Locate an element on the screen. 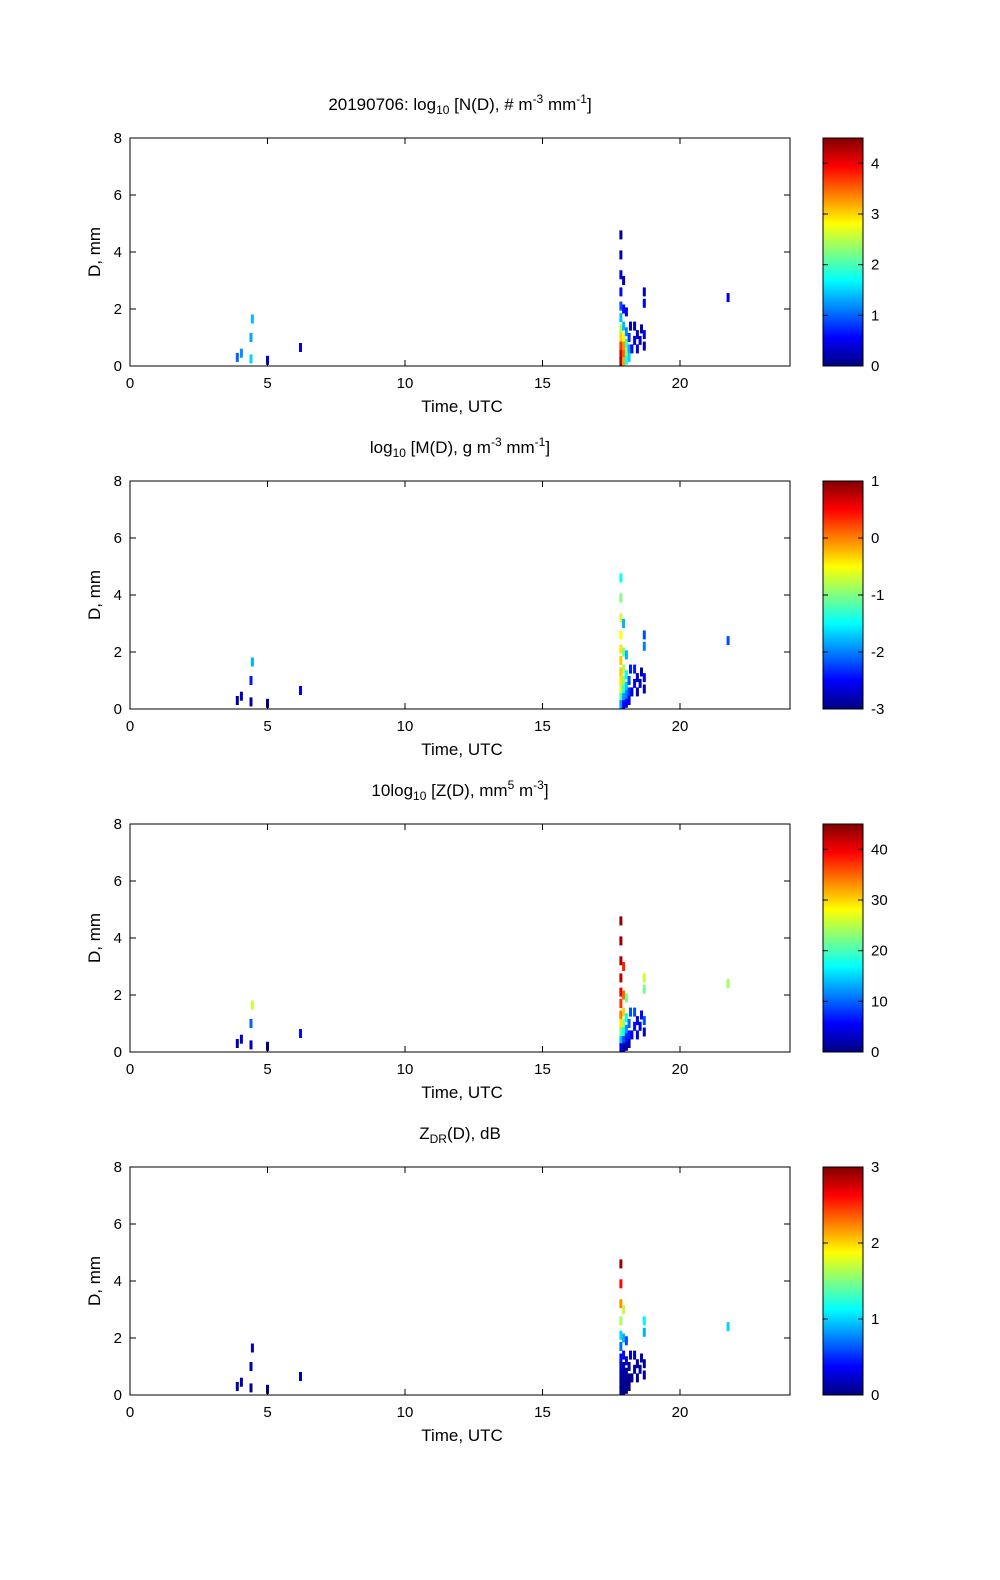  y-axis-label: D, mm is located at coordinates (94, 1281).